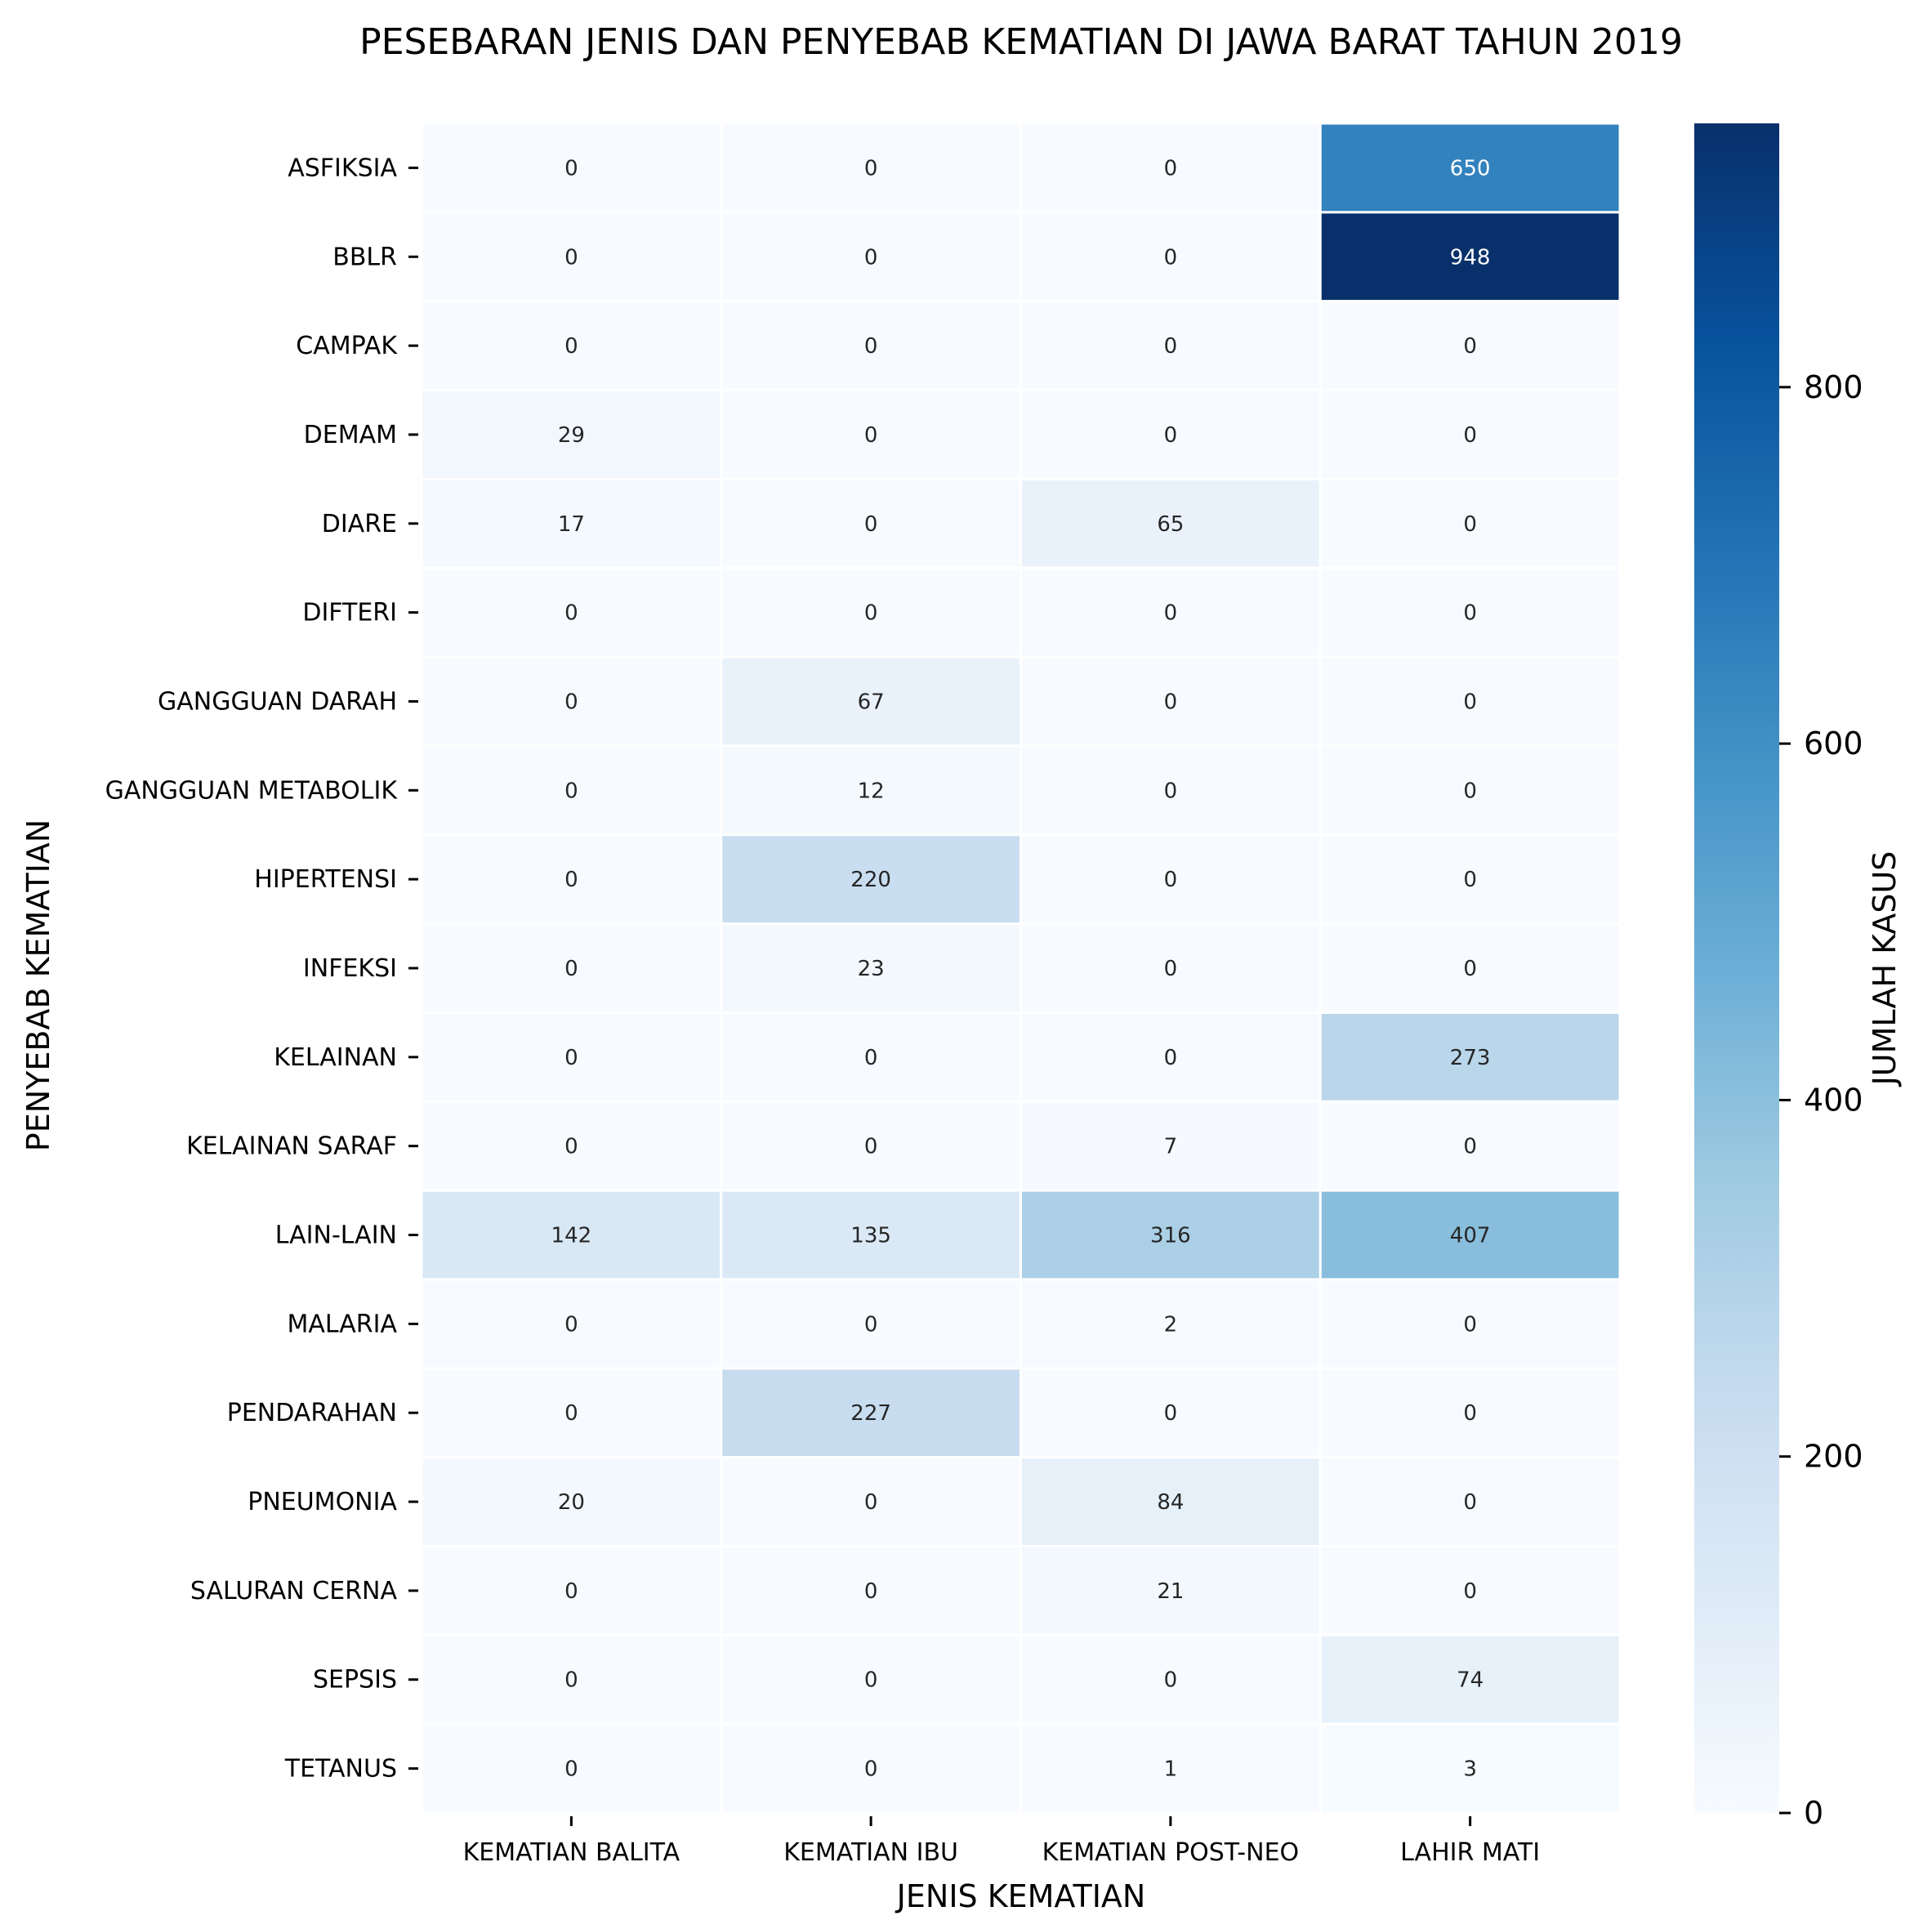 This screenshot has height=1929, width=1932. What do you see at coordinates (347, 346) in the screenshot?
I see `y-tick-label: CAMPAK` at bounding box center [347, 346].